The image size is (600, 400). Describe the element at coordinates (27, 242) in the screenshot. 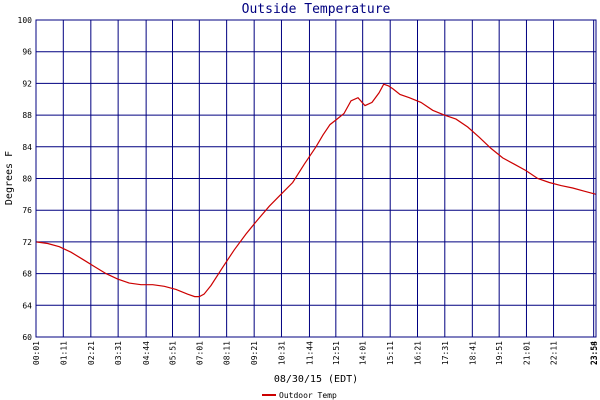

I see `y-tick-label: 72` at that location.